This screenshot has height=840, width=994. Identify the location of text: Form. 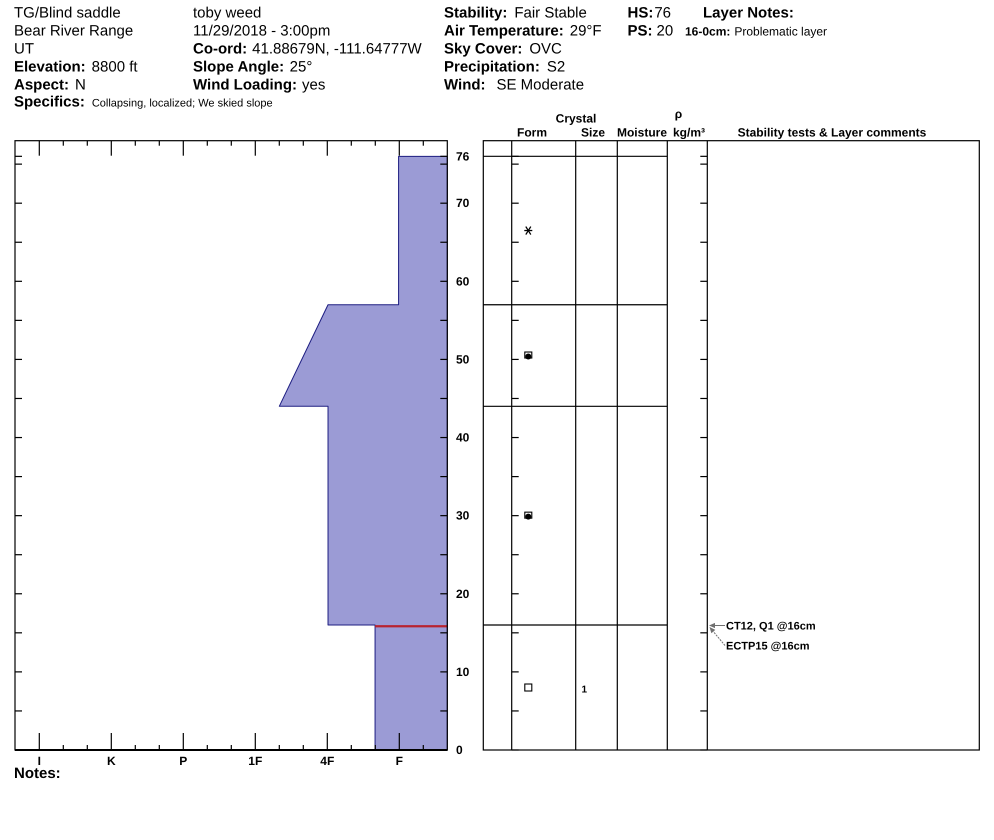
(532, 133).